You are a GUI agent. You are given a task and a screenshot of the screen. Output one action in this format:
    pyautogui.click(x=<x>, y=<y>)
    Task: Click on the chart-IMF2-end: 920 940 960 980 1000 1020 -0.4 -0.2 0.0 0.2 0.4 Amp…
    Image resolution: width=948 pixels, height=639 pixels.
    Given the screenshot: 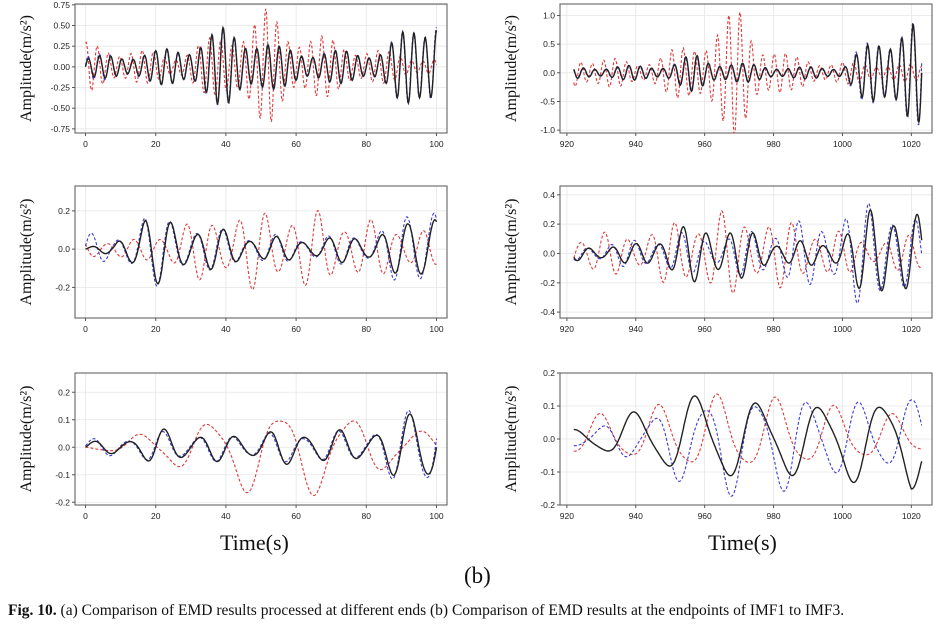 What is the action you would take?
    pyautogui.click(x=718, y=259)
    